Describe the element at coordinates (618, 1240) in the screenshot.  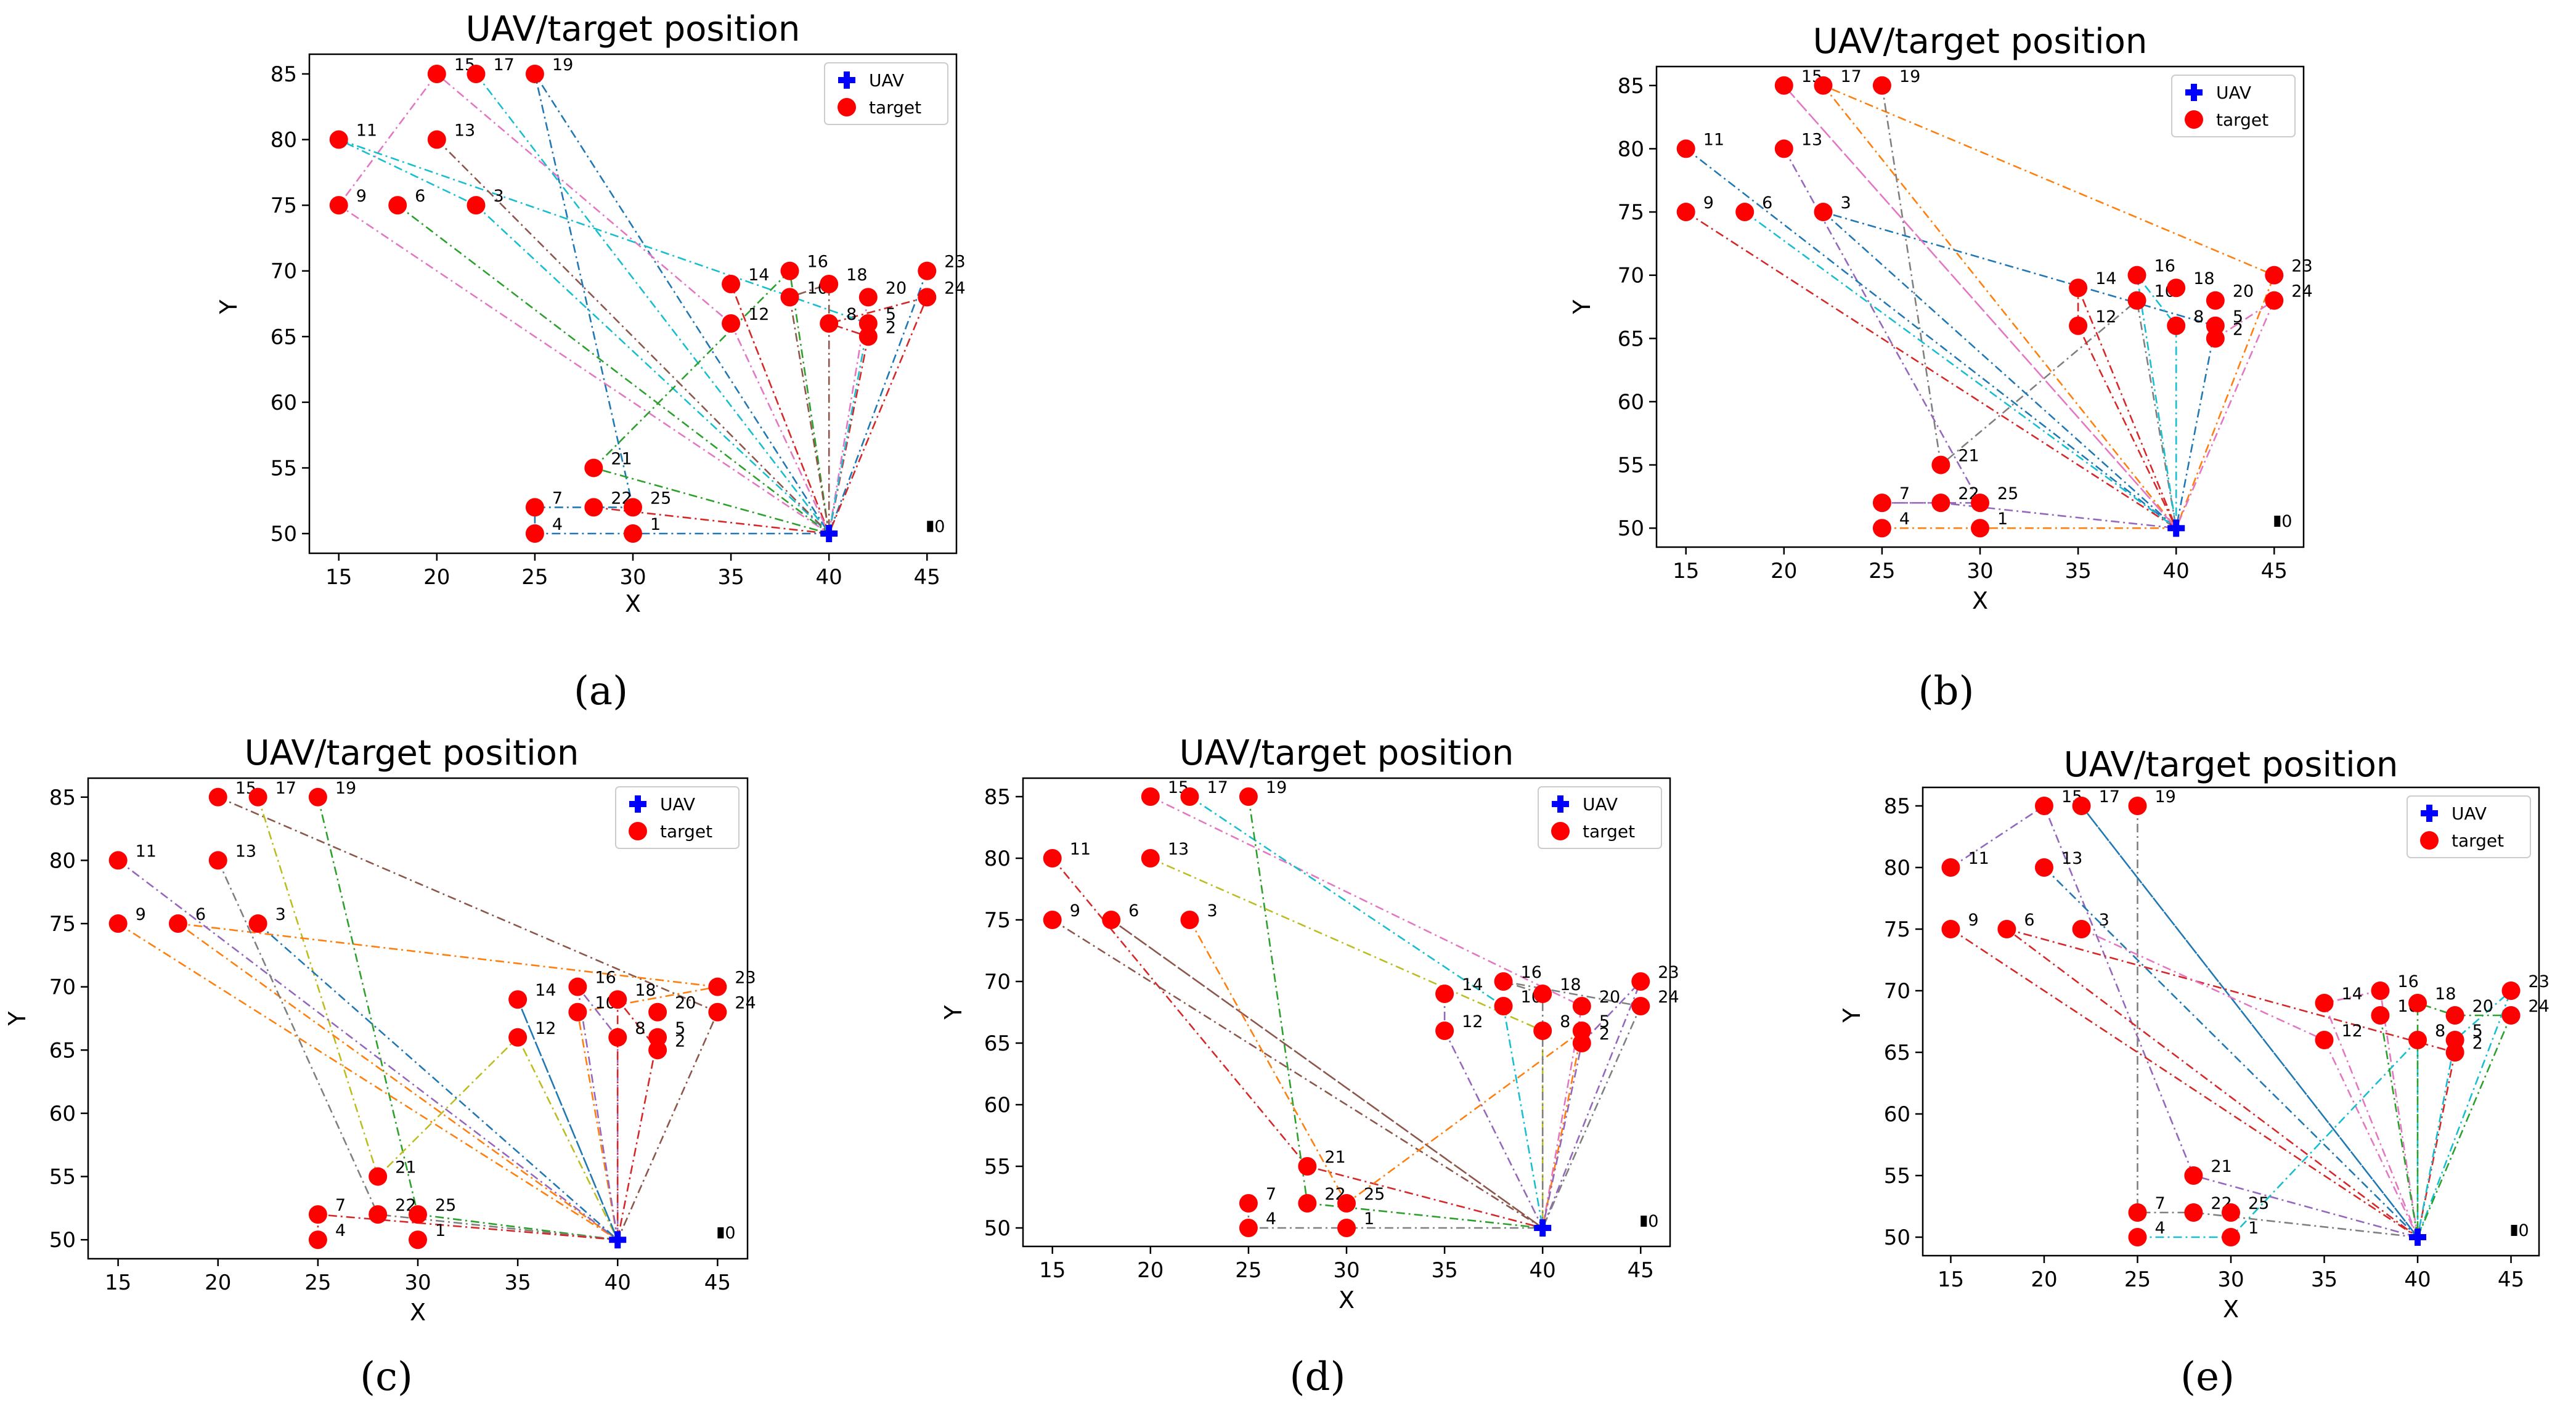
I see `panel-c-uav-marker` at that location.